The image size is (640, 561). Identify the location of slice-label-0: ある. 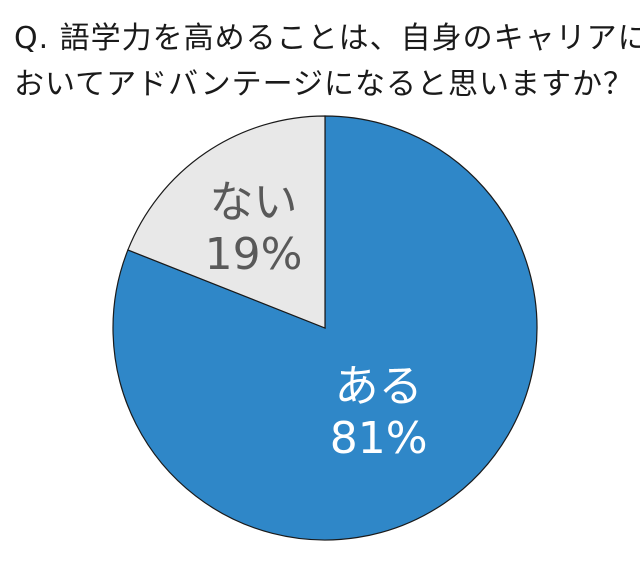
(379, 386).